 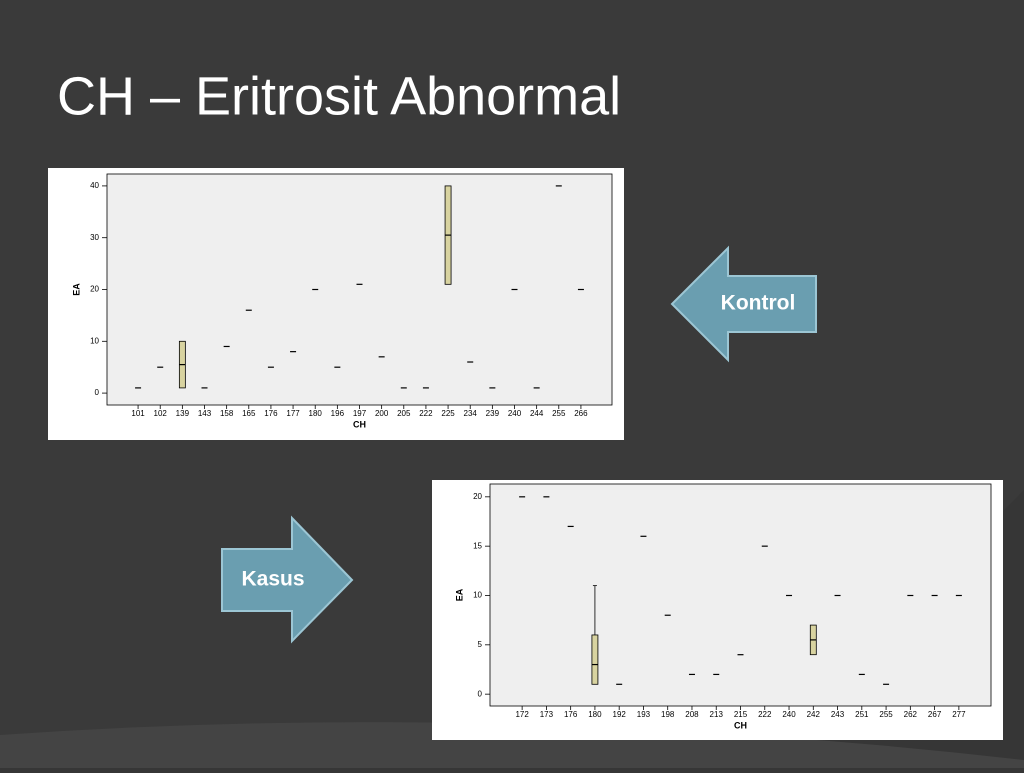 I want to click on arrow-left, so click(x=743, y=304).